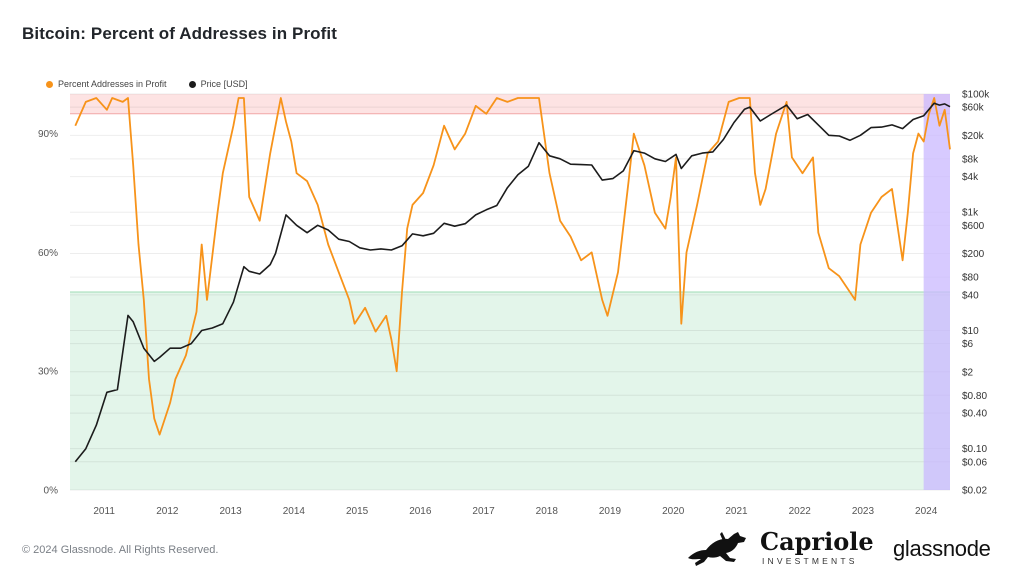 The image size is (1024, 577). I want to click on right-tick-label-1: $0.06, so click(974, 462).